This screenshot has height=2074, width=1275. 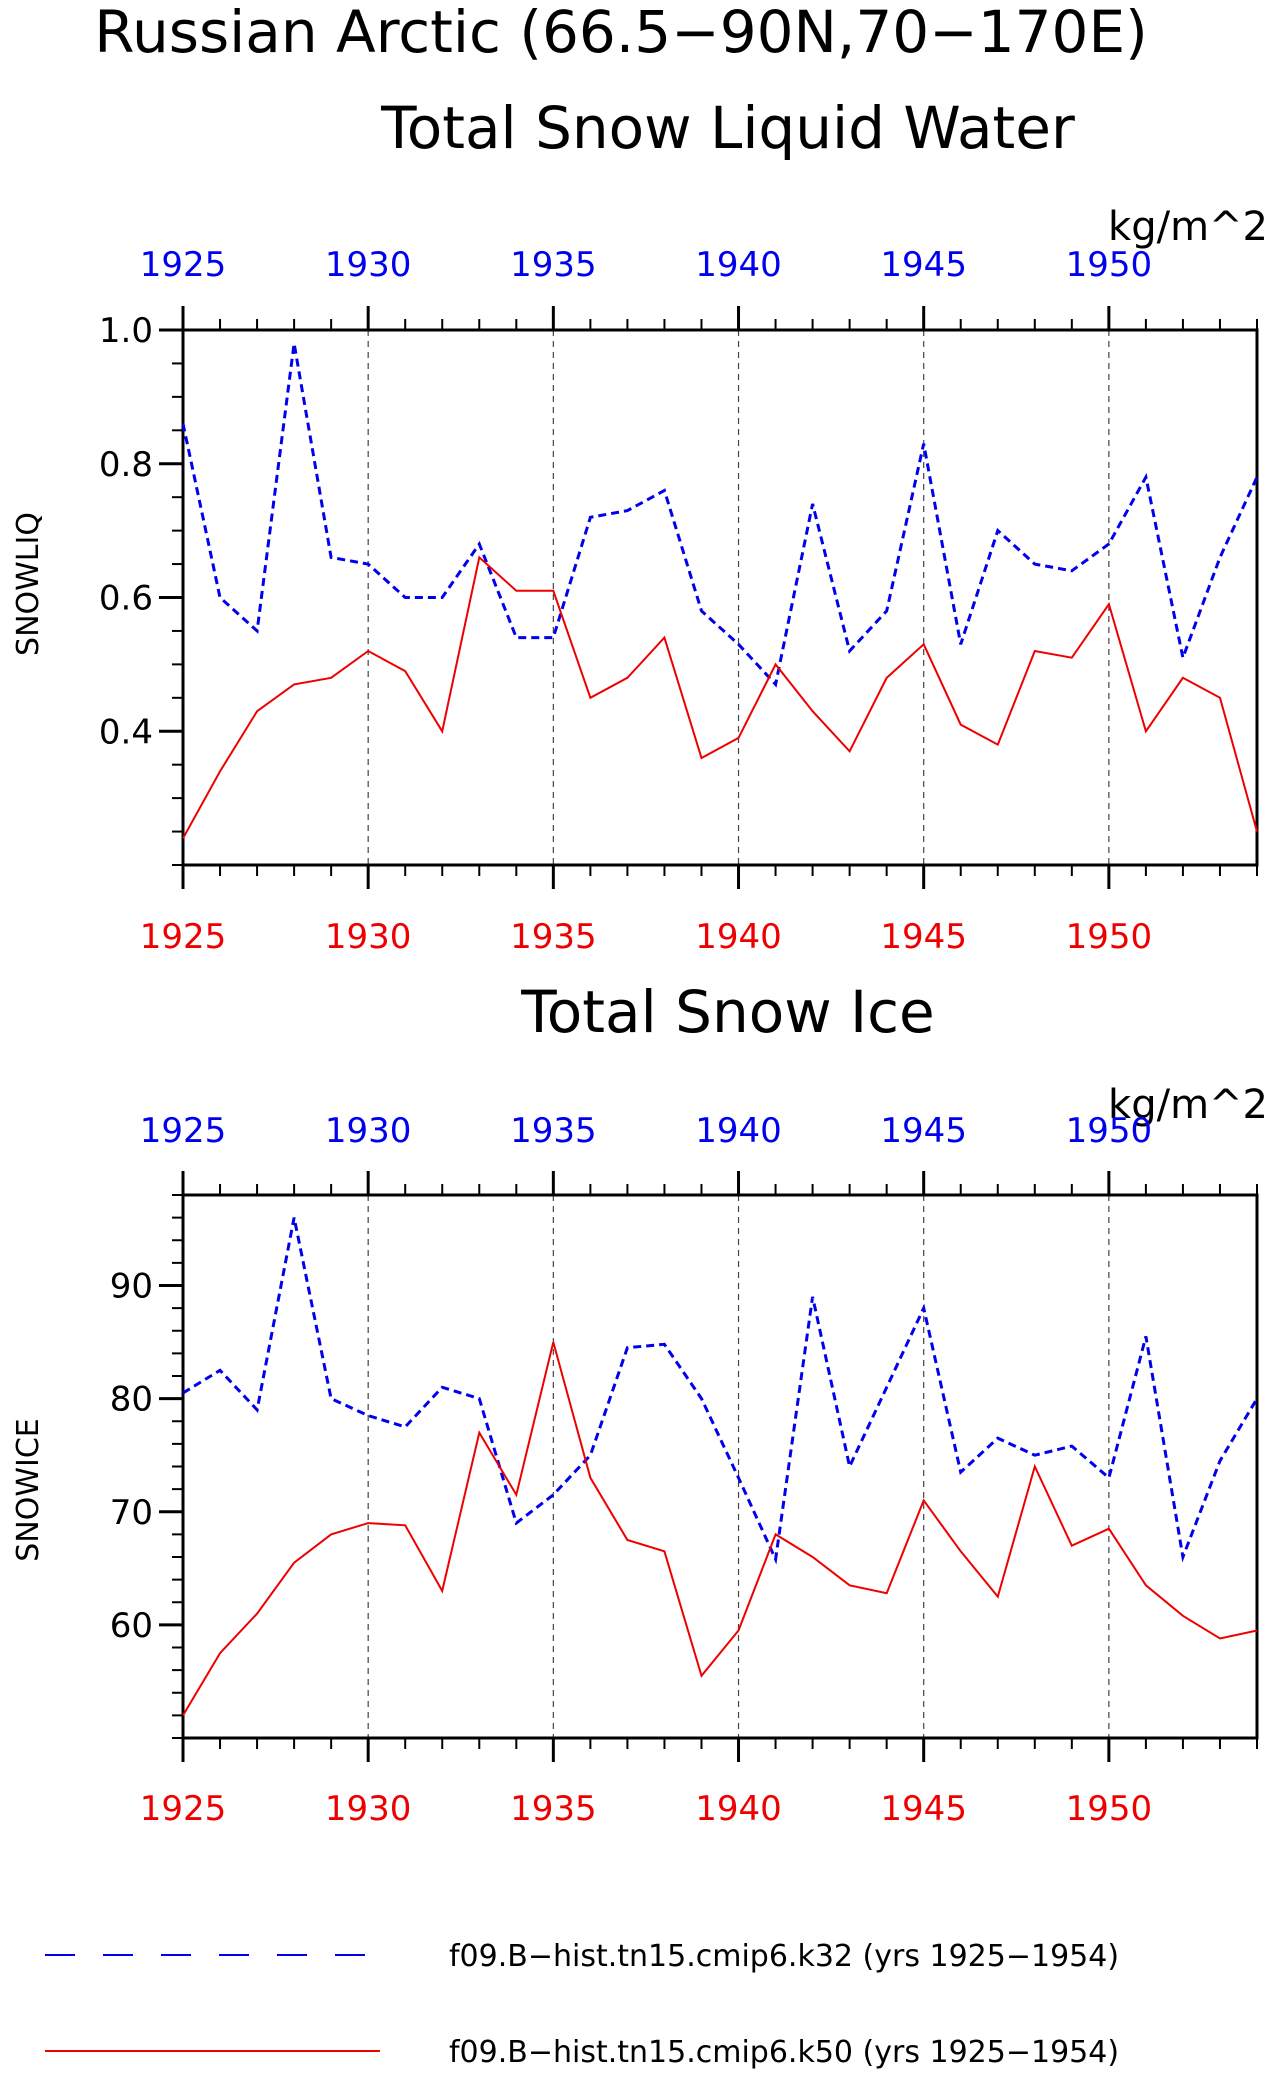 I want to click on xtick-label-top-snowice-1945: 1945, so click(x=923, y=1131).